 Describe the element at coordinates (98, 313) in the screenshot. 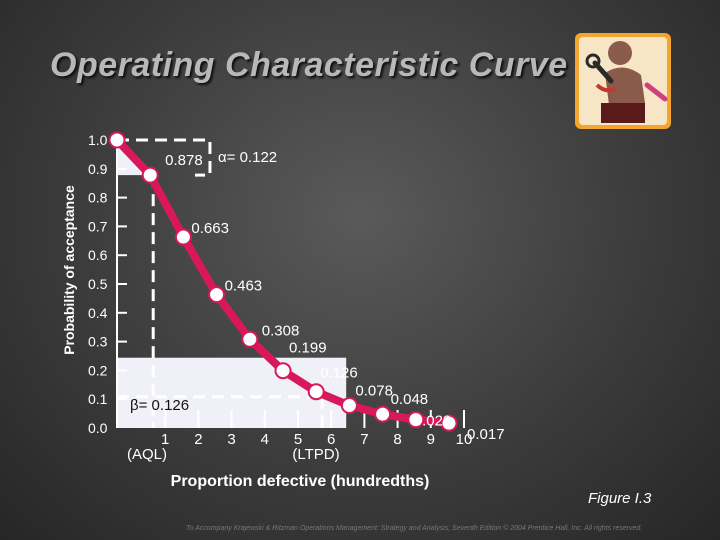

I see `y-tick-label: 0.4` at that location.